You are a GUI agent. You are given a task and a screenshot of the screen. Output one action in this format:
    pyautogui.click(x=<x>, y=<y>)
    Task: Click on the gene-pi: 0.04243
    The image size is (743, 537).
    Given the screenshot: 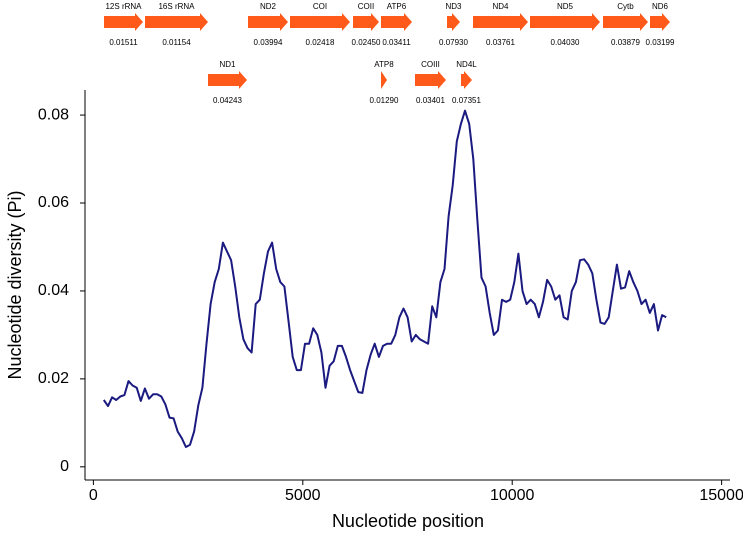 What is the action you would take?
    pyautogui.click(x=227, y=100)
    